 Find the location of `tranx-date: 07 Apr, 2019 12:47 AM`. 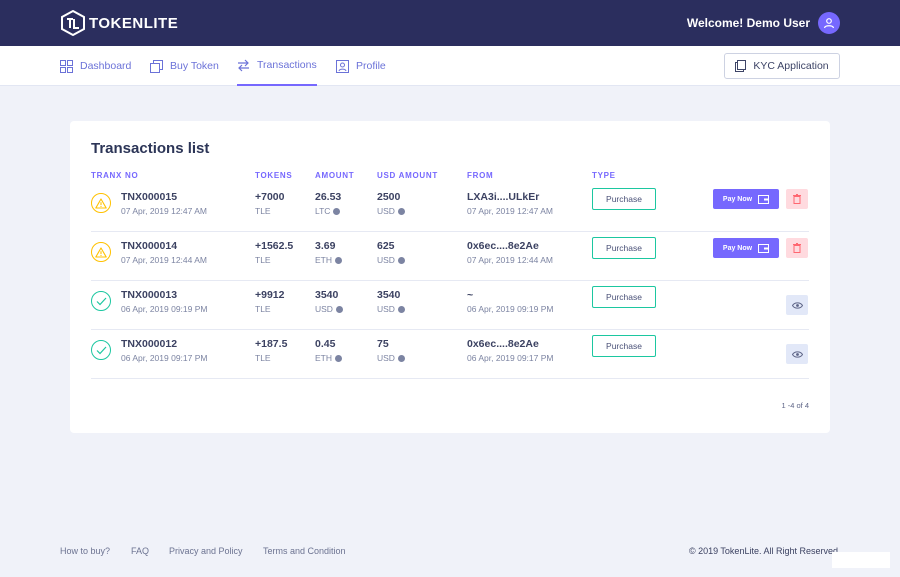

tranx-date: 07 Apr, 2019 12:47 AM is located at coordinates (164, 211).